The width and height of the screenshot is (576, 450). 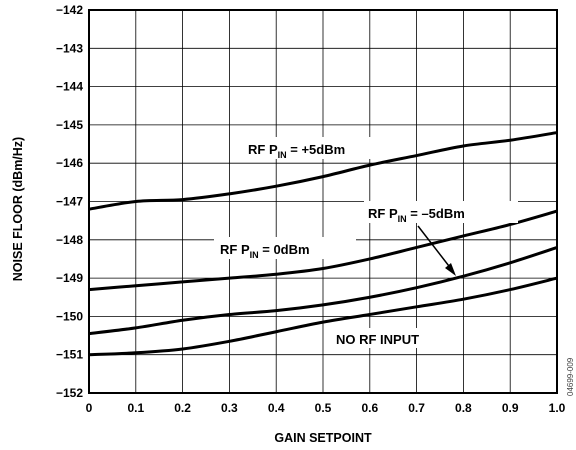 I want to click on x-axis-title: GAIN SETPOINT, so click(x=323, y=438).